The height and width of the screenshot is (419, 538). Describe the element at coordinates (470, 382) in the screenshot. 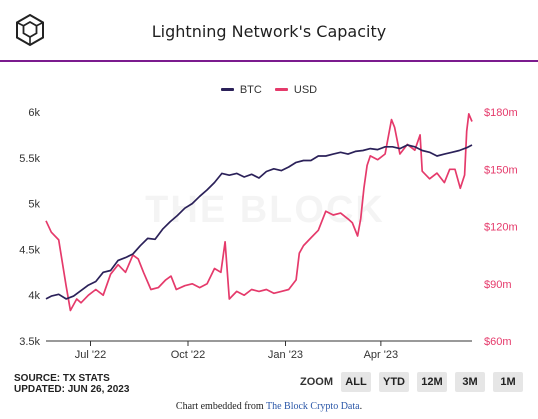

I see `zoom-3m-button: 3M` at that location.